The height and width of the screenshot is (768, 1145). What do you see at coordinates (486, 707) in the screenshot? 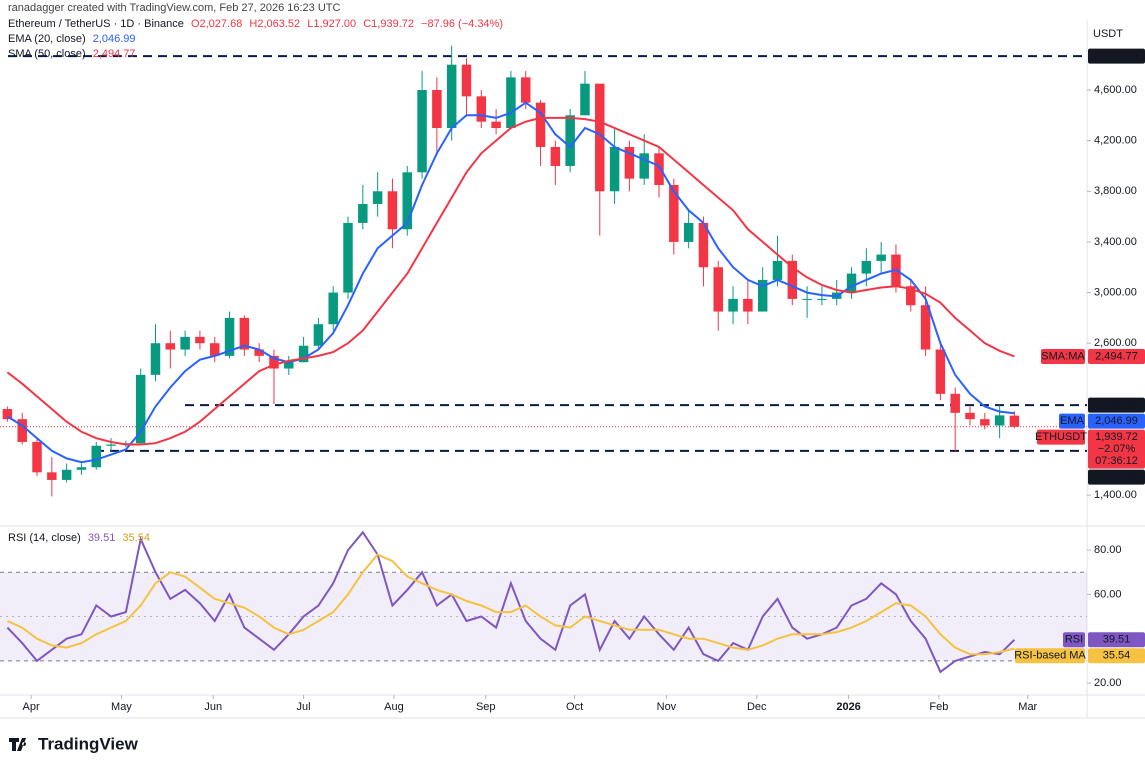
I see `x-tick-label: Sep` at bounding box center [486, 707].